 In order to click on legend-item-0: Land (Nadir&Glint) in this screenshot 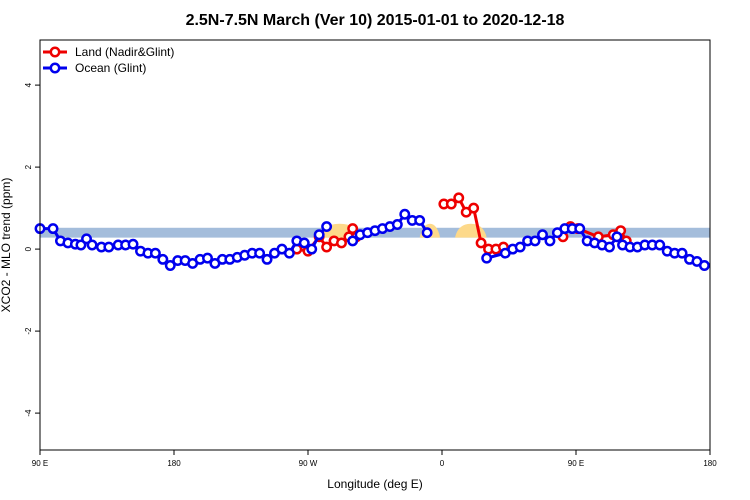, I will do `click(108, 52)`.